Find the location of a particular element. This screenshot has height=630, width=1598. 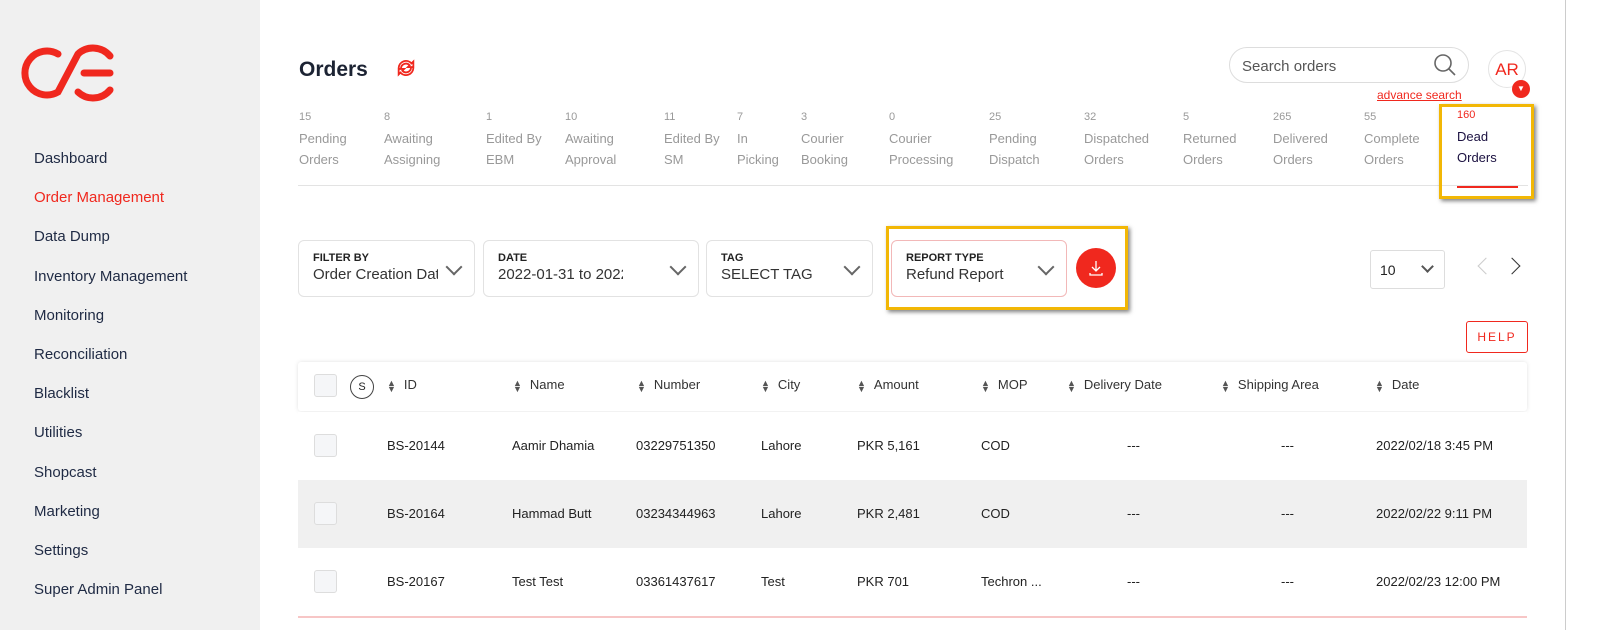

status-tab: 160 Dead Orders is located at coordinates (1477, 138).